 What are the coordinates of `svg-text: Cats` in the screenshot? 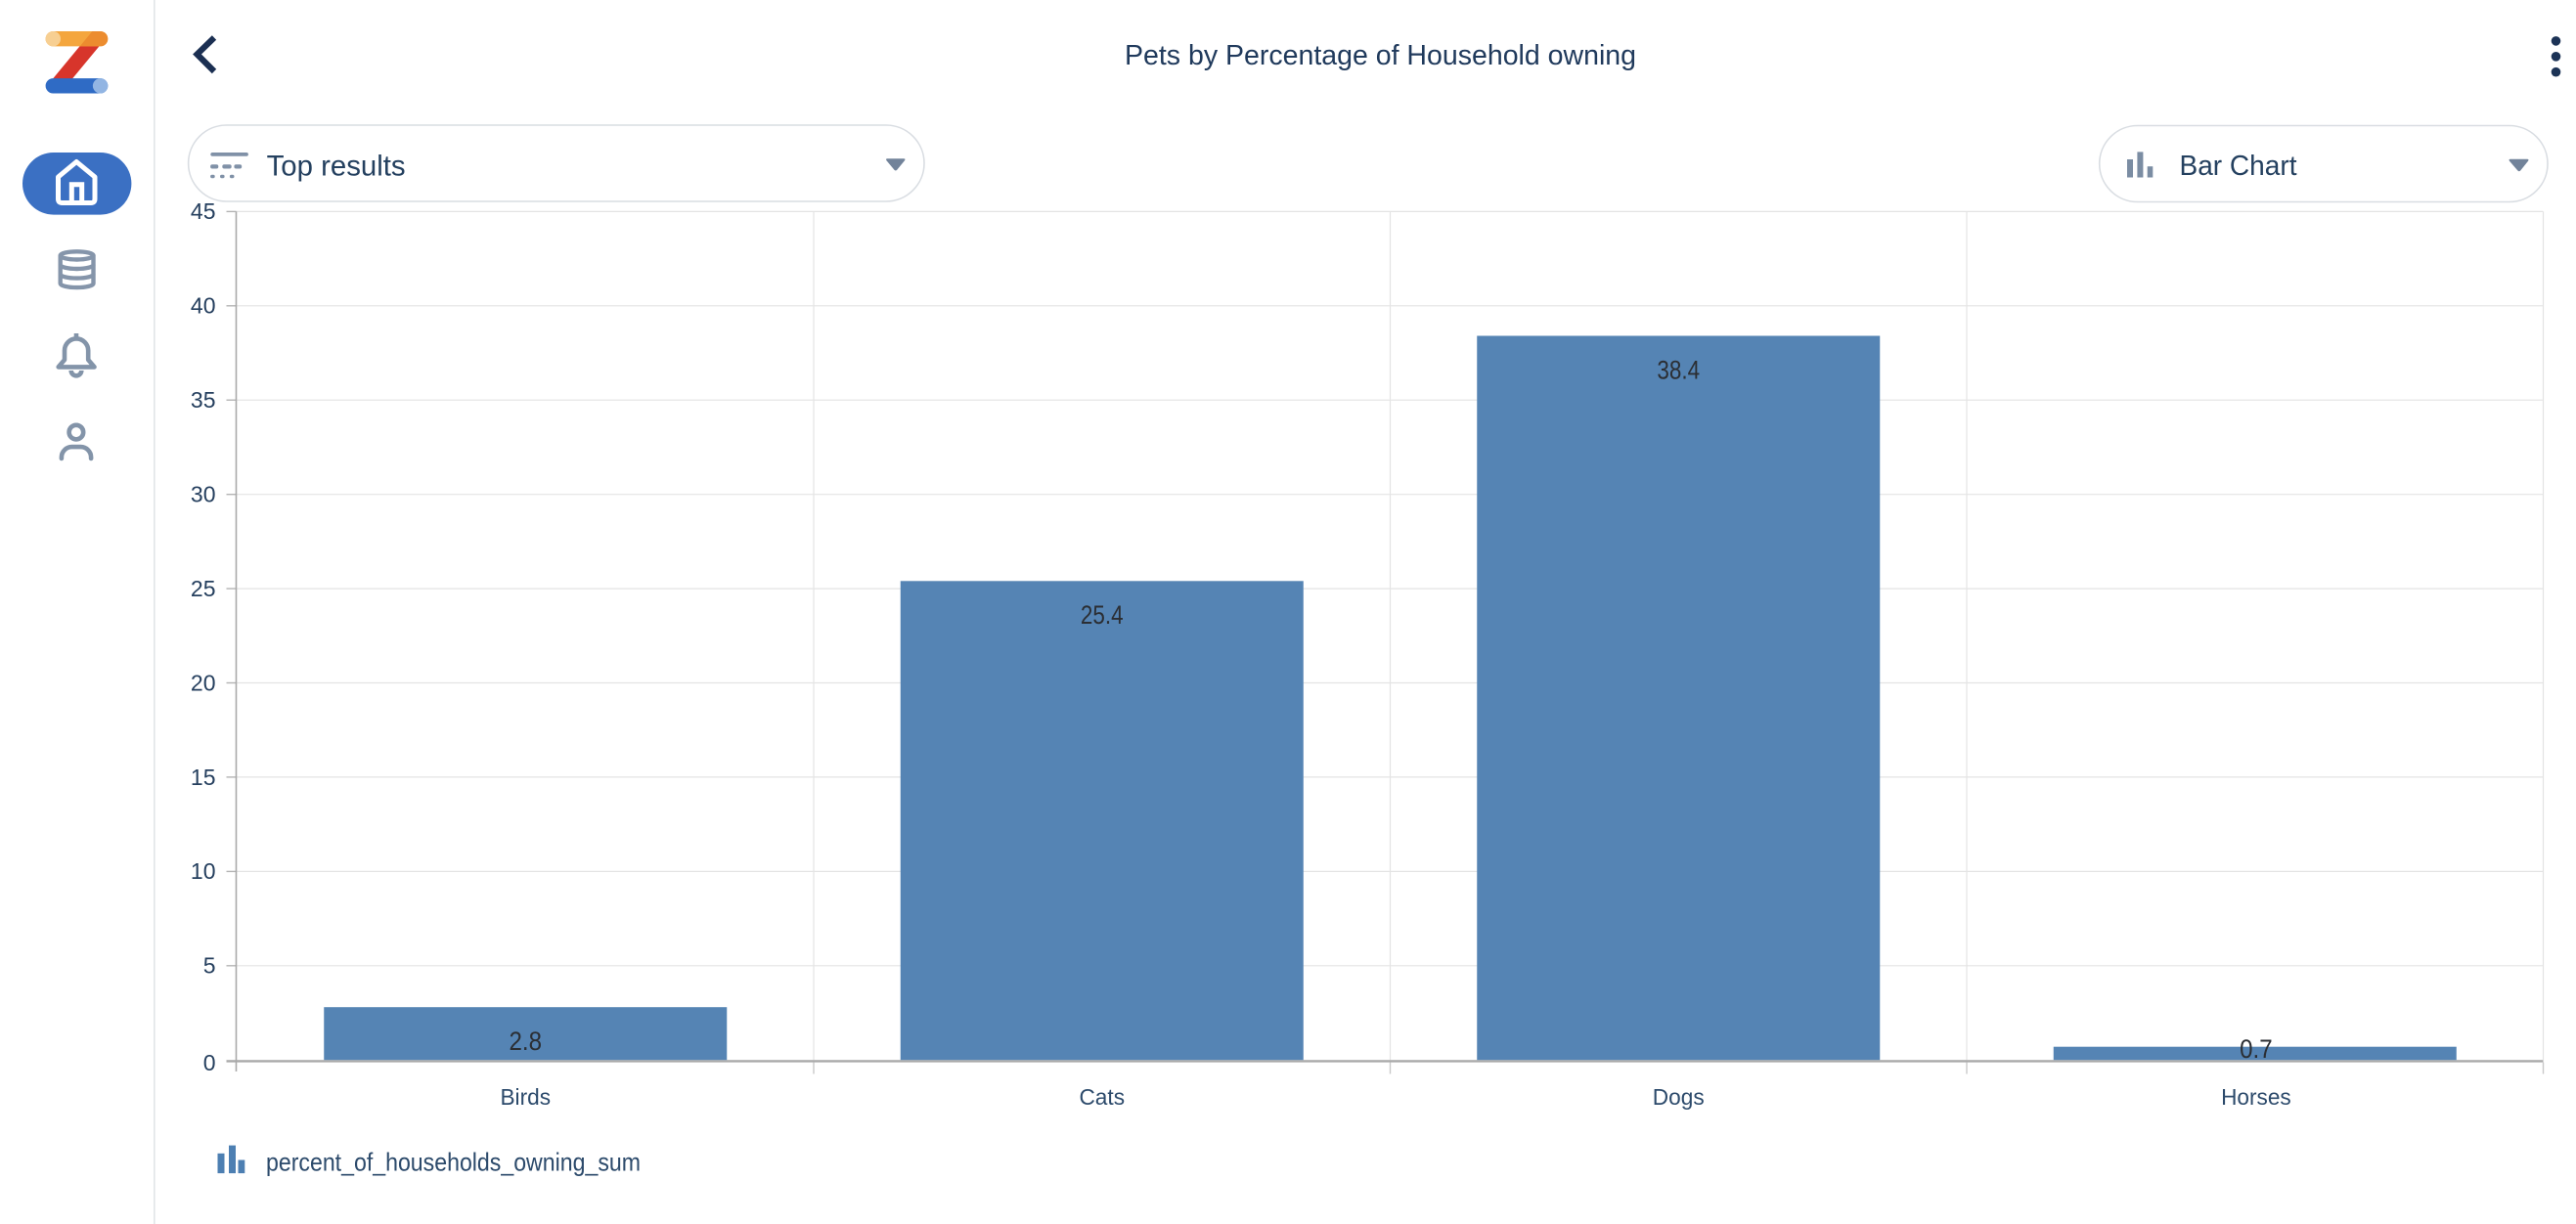 It's located at (1102, 1097).